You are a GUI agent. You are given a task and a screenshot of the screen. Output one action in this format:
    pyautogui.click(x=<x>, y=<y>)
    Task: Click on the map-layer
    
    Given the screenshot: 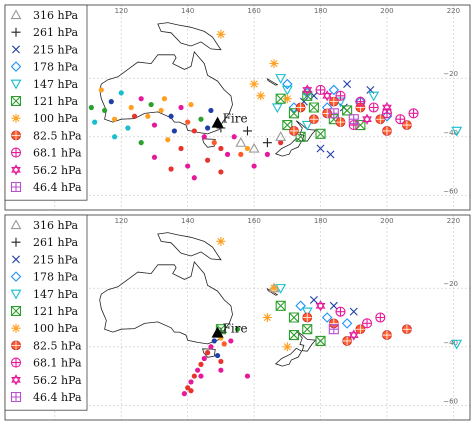 What is the action you would take?
    pyautogui.click(x=208, y=299)
    